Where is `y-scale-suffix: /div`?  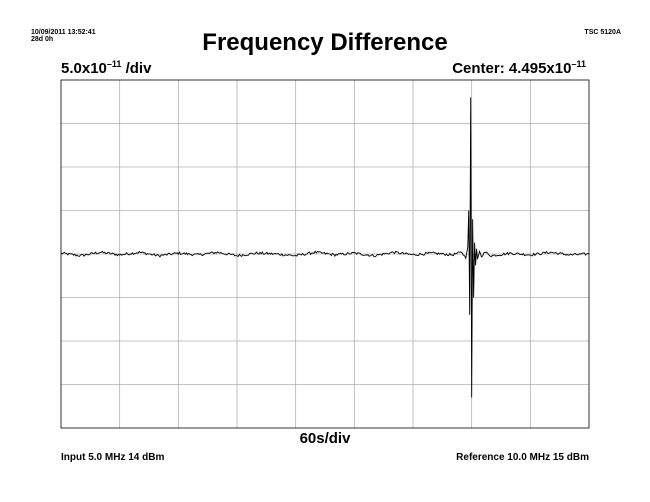 y-scale-suffix: /div is located at coordinates (136, 68).